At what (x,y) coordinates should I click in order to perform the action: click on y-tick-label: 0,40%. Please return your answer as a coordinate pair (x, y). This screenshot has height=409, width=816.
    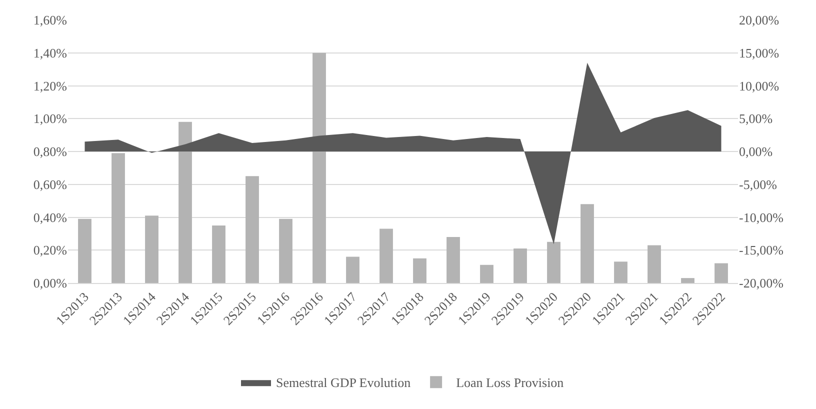
    Looking at the image, I should click on (50, 217).